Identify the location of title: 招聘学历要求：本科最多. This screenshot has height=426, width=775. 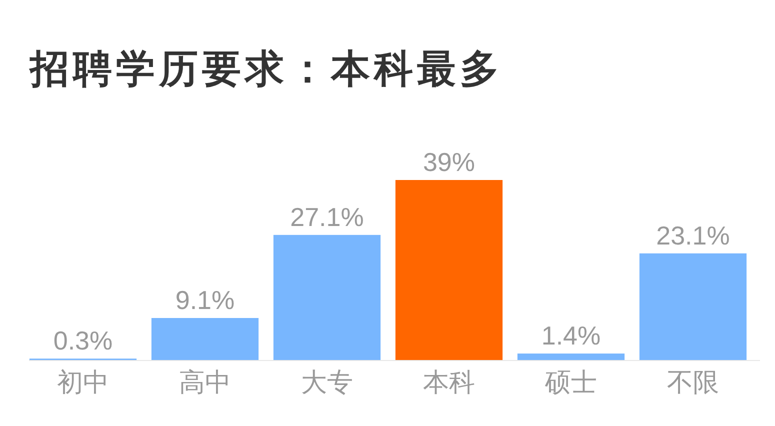
(266, 69).